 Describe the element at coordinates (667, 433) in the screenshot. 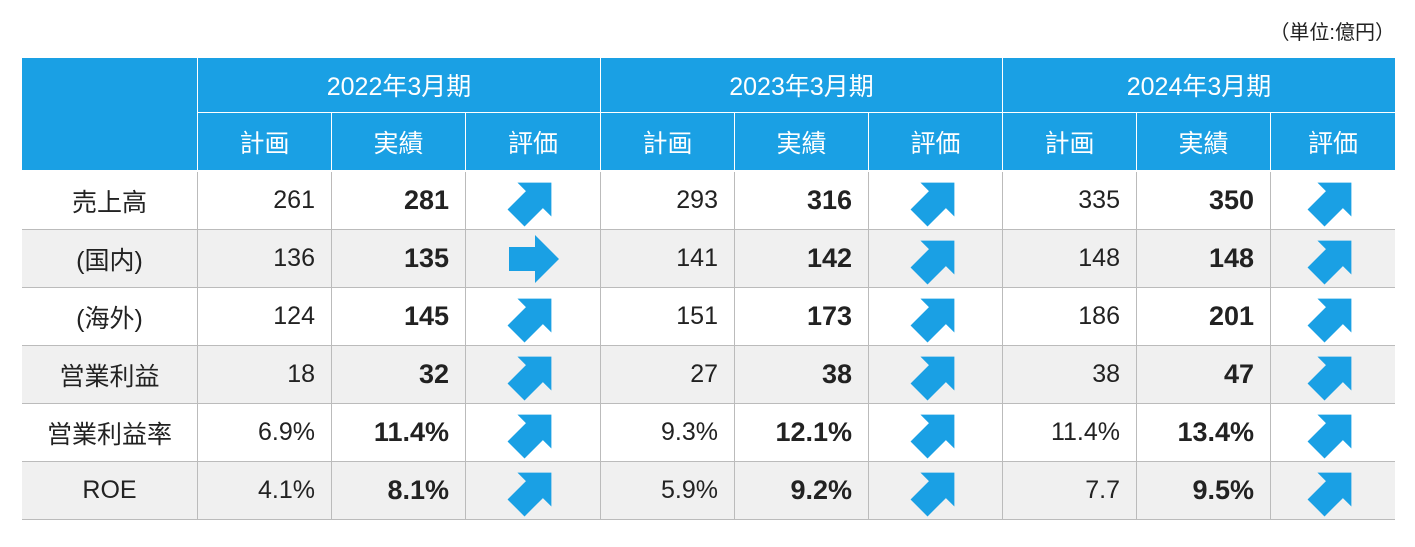

I see `plan-value: 9.3%` at that location.